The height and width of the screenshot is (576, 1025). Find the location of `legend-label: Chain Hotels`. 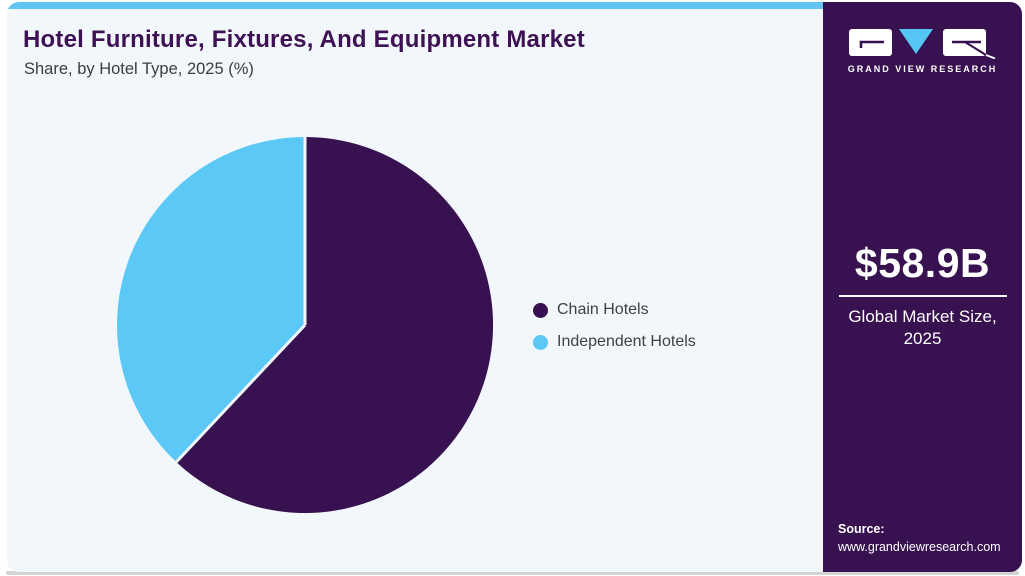

legend-label: Chain Hotels is located at coordinates (603, 309).